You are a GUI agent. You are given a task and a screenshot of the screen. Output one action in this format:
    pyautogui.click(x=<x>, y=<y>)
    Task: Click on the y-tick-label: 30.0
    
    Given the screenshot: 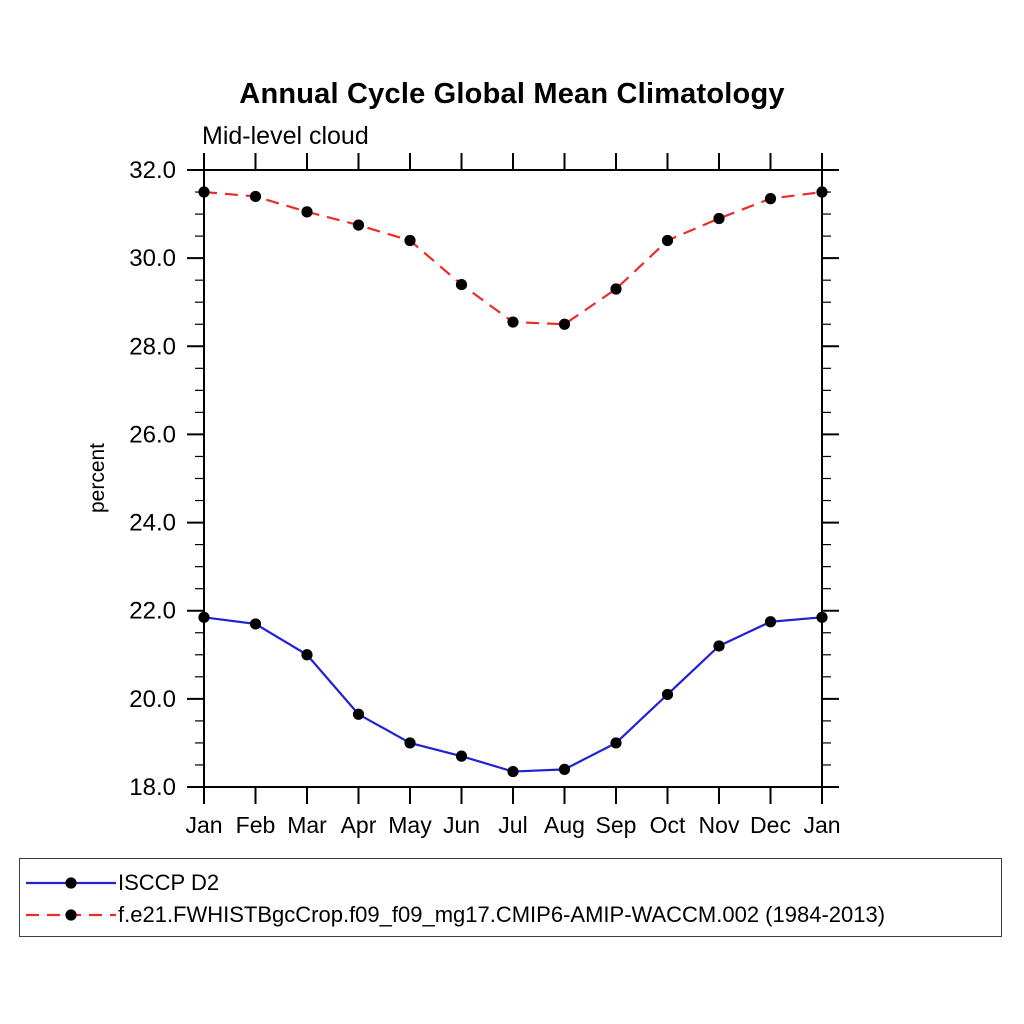 What is the action you would take?
    pyautogui.click(x=152, y=258)
    